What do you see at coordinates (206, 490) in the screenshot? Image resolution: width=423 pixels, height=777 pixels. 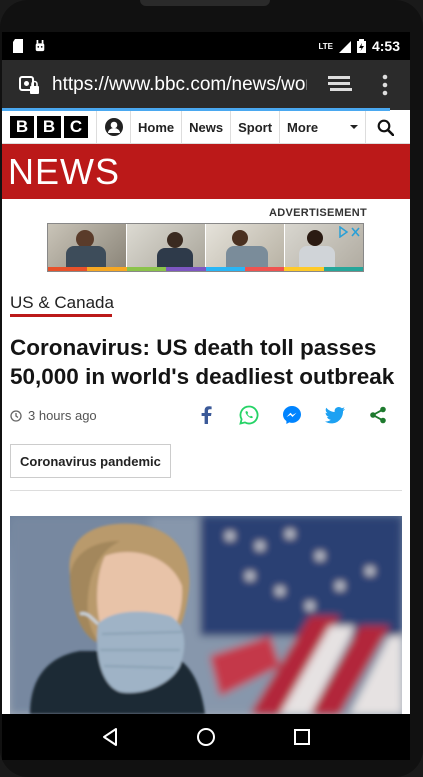 I see `section-divider` at bounding box center [206, 490].